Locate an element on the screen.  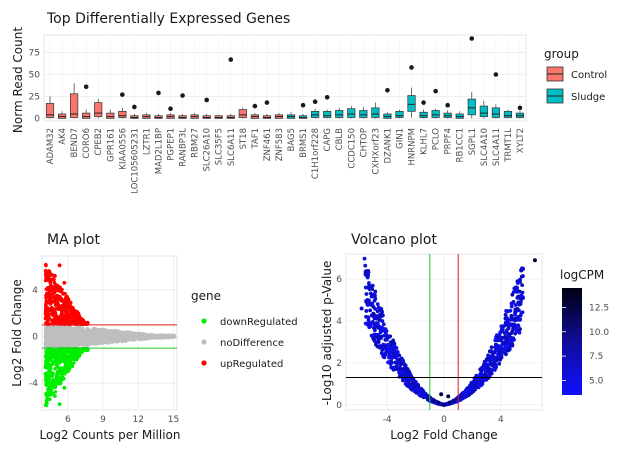
legend-label-upregulated: upRegulated is located at coordinates (251, 364).